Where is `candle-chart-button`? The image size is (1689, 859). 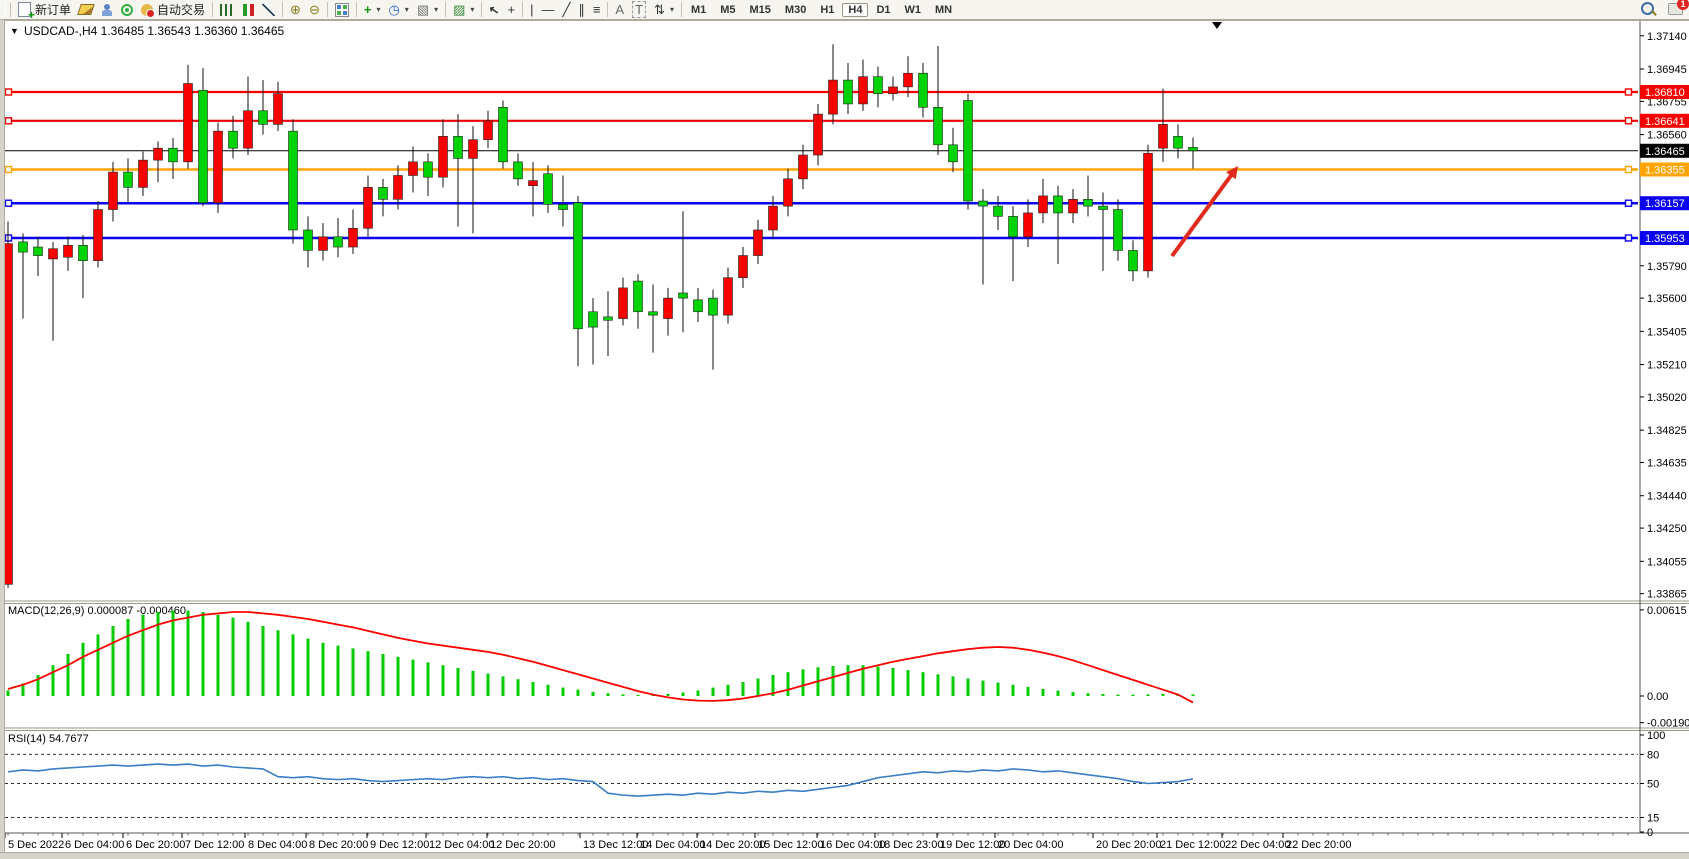 candle-chart-button is located at coordinates (247, 10).